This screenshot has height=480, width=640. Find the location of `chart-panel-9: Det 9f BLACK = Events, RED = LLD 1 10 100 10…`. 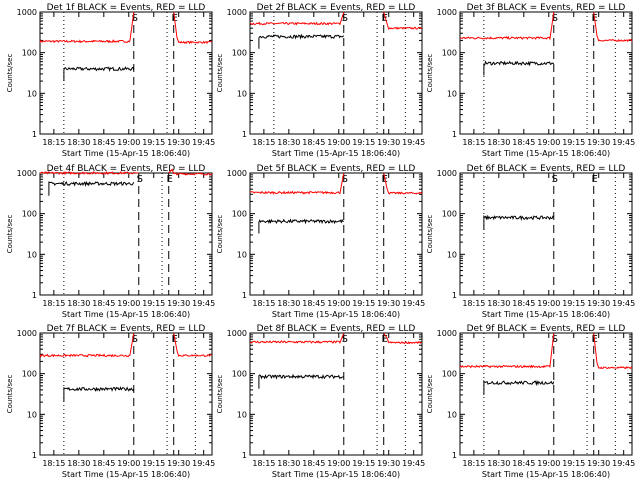

chart-panel-9: Det 9f BLACK = Events, RED = LLD 1 10 100 10… is located at coordinates (530, 401).